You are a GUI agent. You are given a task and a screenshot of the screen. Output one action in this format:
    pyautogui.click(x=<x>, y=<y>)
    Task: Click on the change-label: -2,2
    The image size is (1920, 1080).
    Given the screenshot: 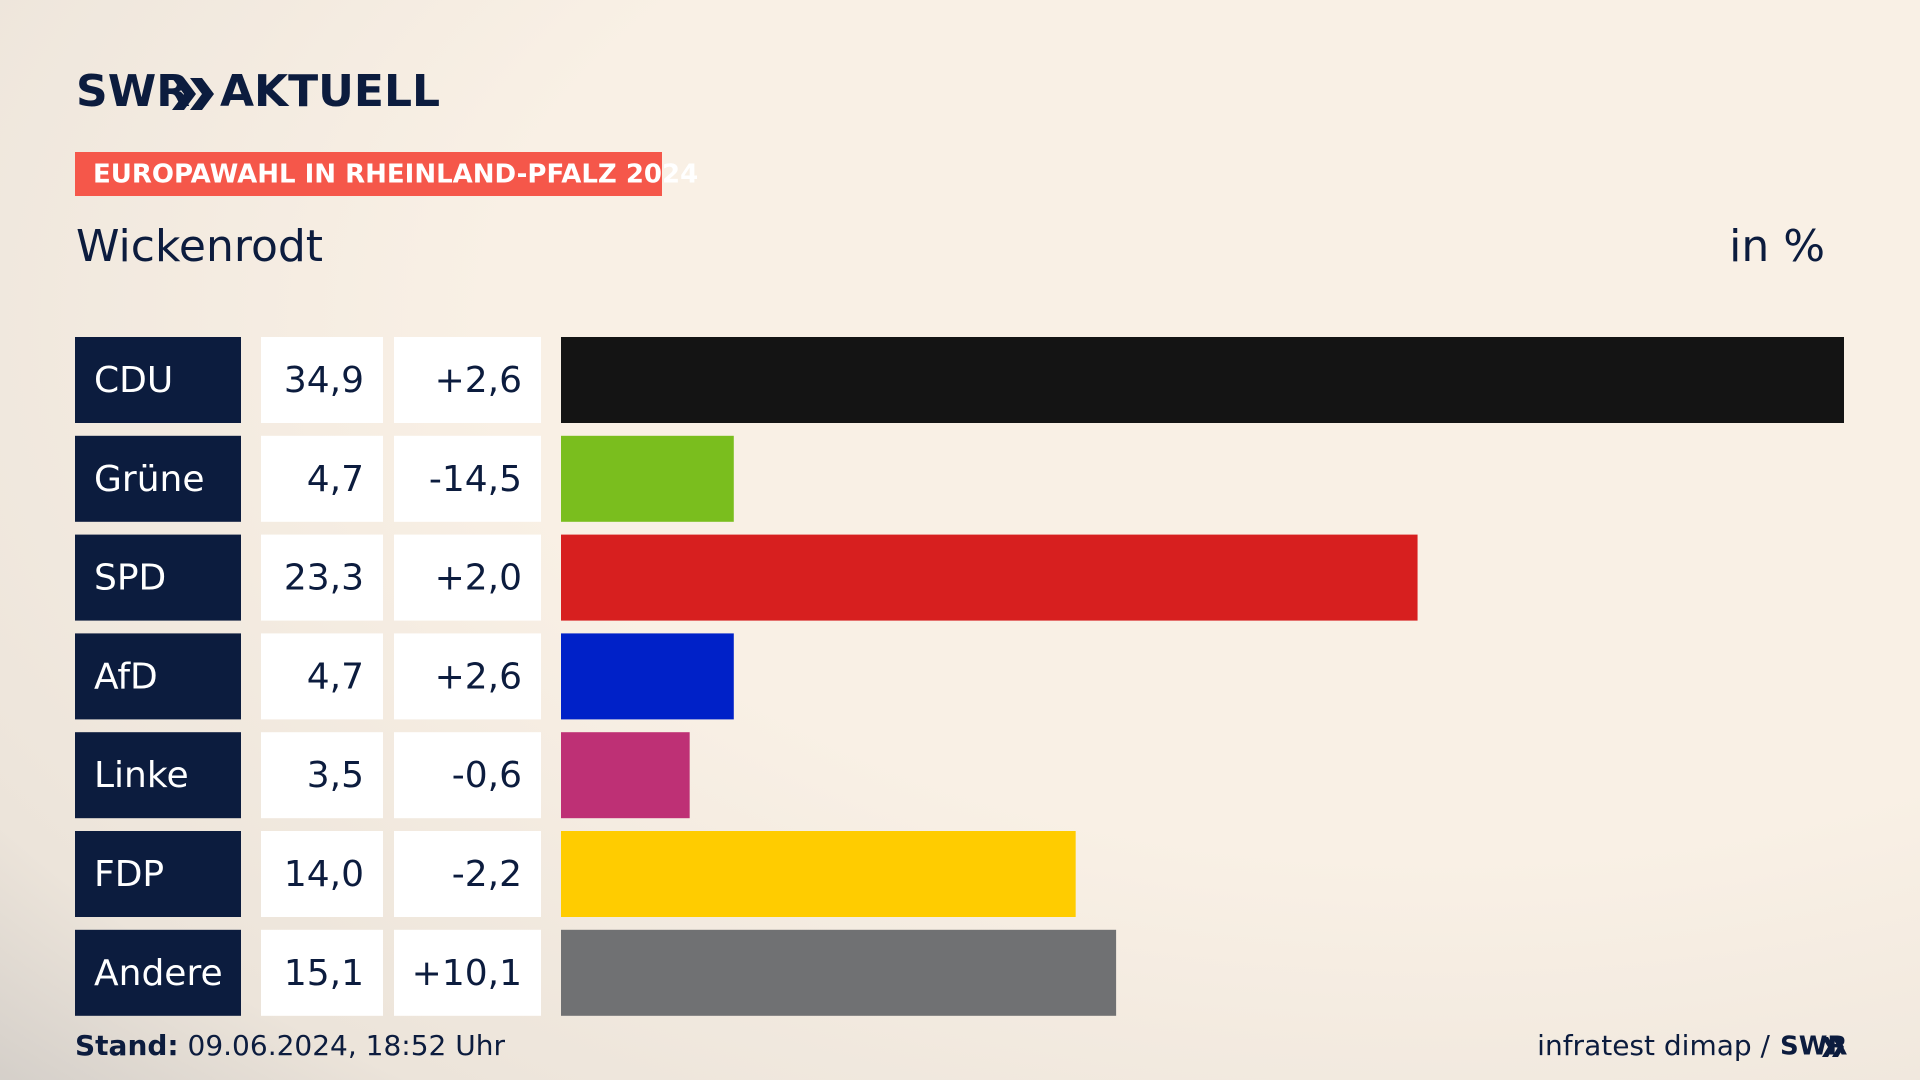 What is the action you would take?
    pyautogui.click(x=487, y=874)
    